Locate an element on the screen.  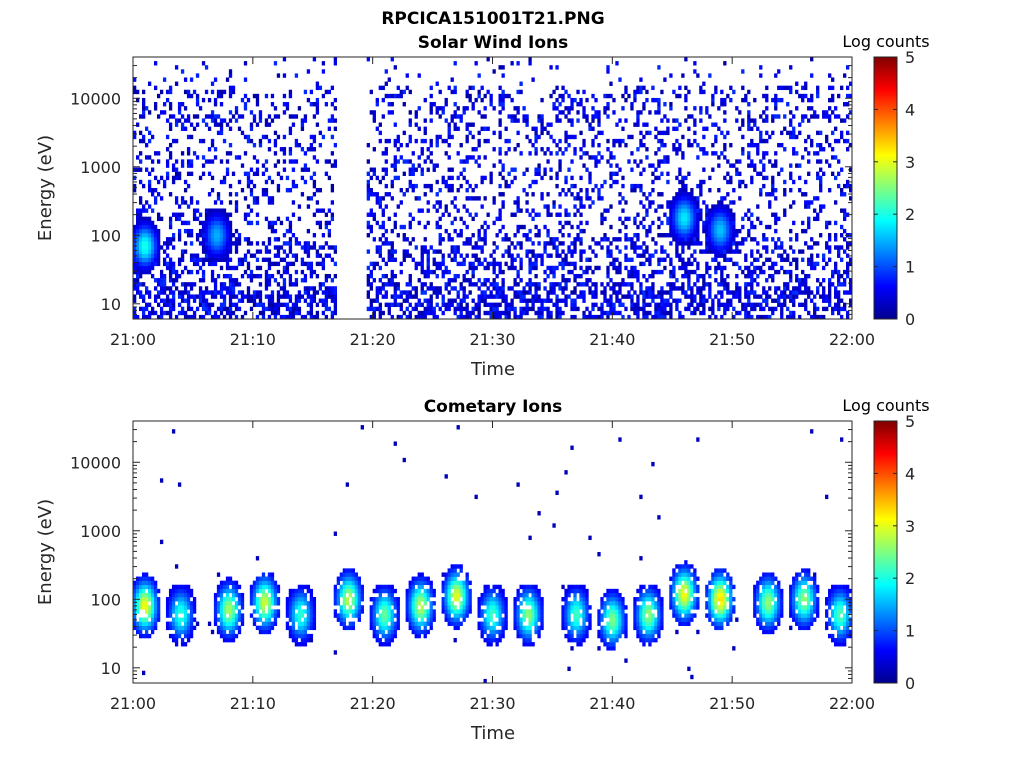
x-tick-label: 21:30 is located at coordinates (492, 339).